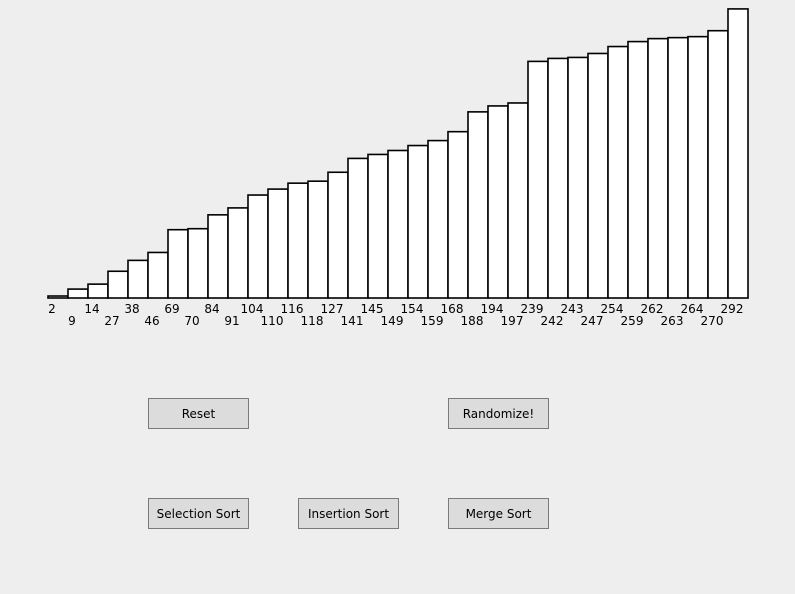 This screenshot has width=795, height=594. I want to click on bar-value-label: 263, so click(672, 321).